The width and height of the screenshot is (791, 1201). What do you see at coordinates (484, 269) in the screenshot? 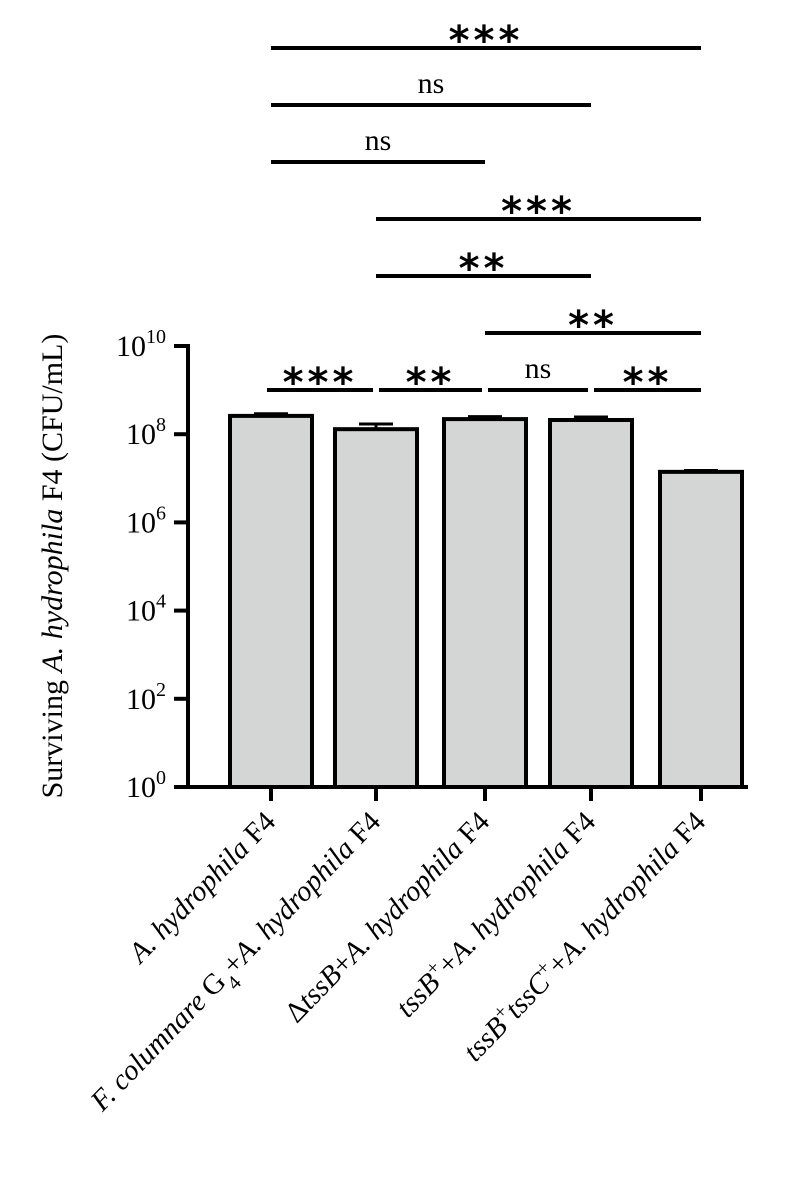
I see `significance-label-3-1: **` at bounding box center [484, 269].